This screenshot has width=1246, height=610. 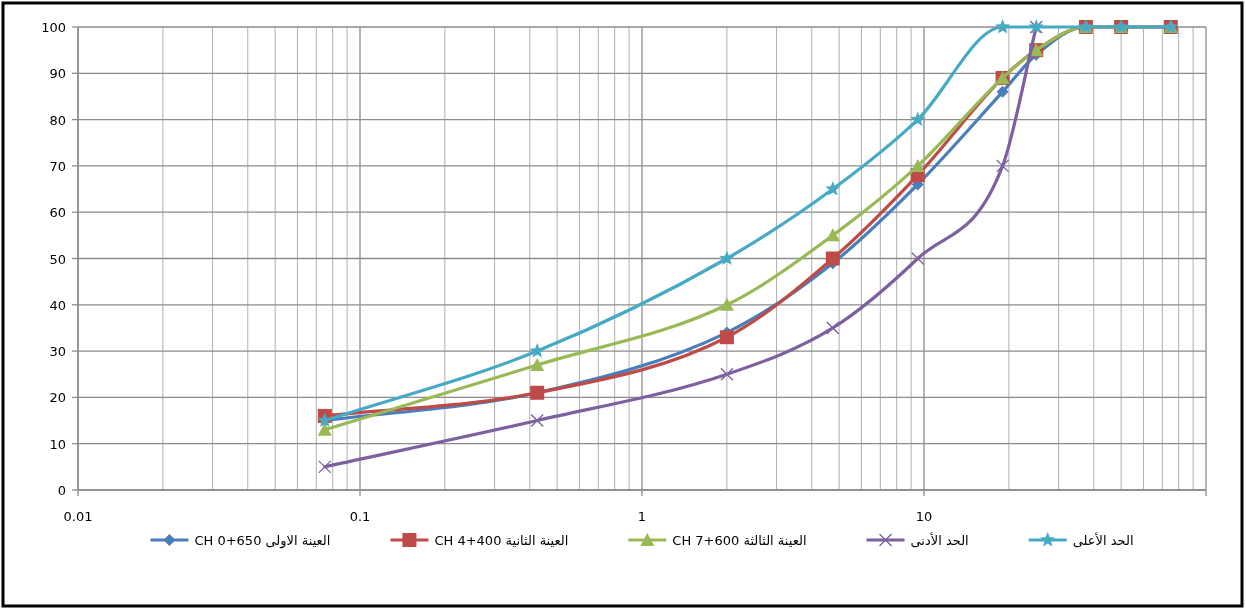 What do you see at coordinates (360, 516) in the screenshot?
I see `x-tick-label: 0.1` at bounding box center [360, 516].